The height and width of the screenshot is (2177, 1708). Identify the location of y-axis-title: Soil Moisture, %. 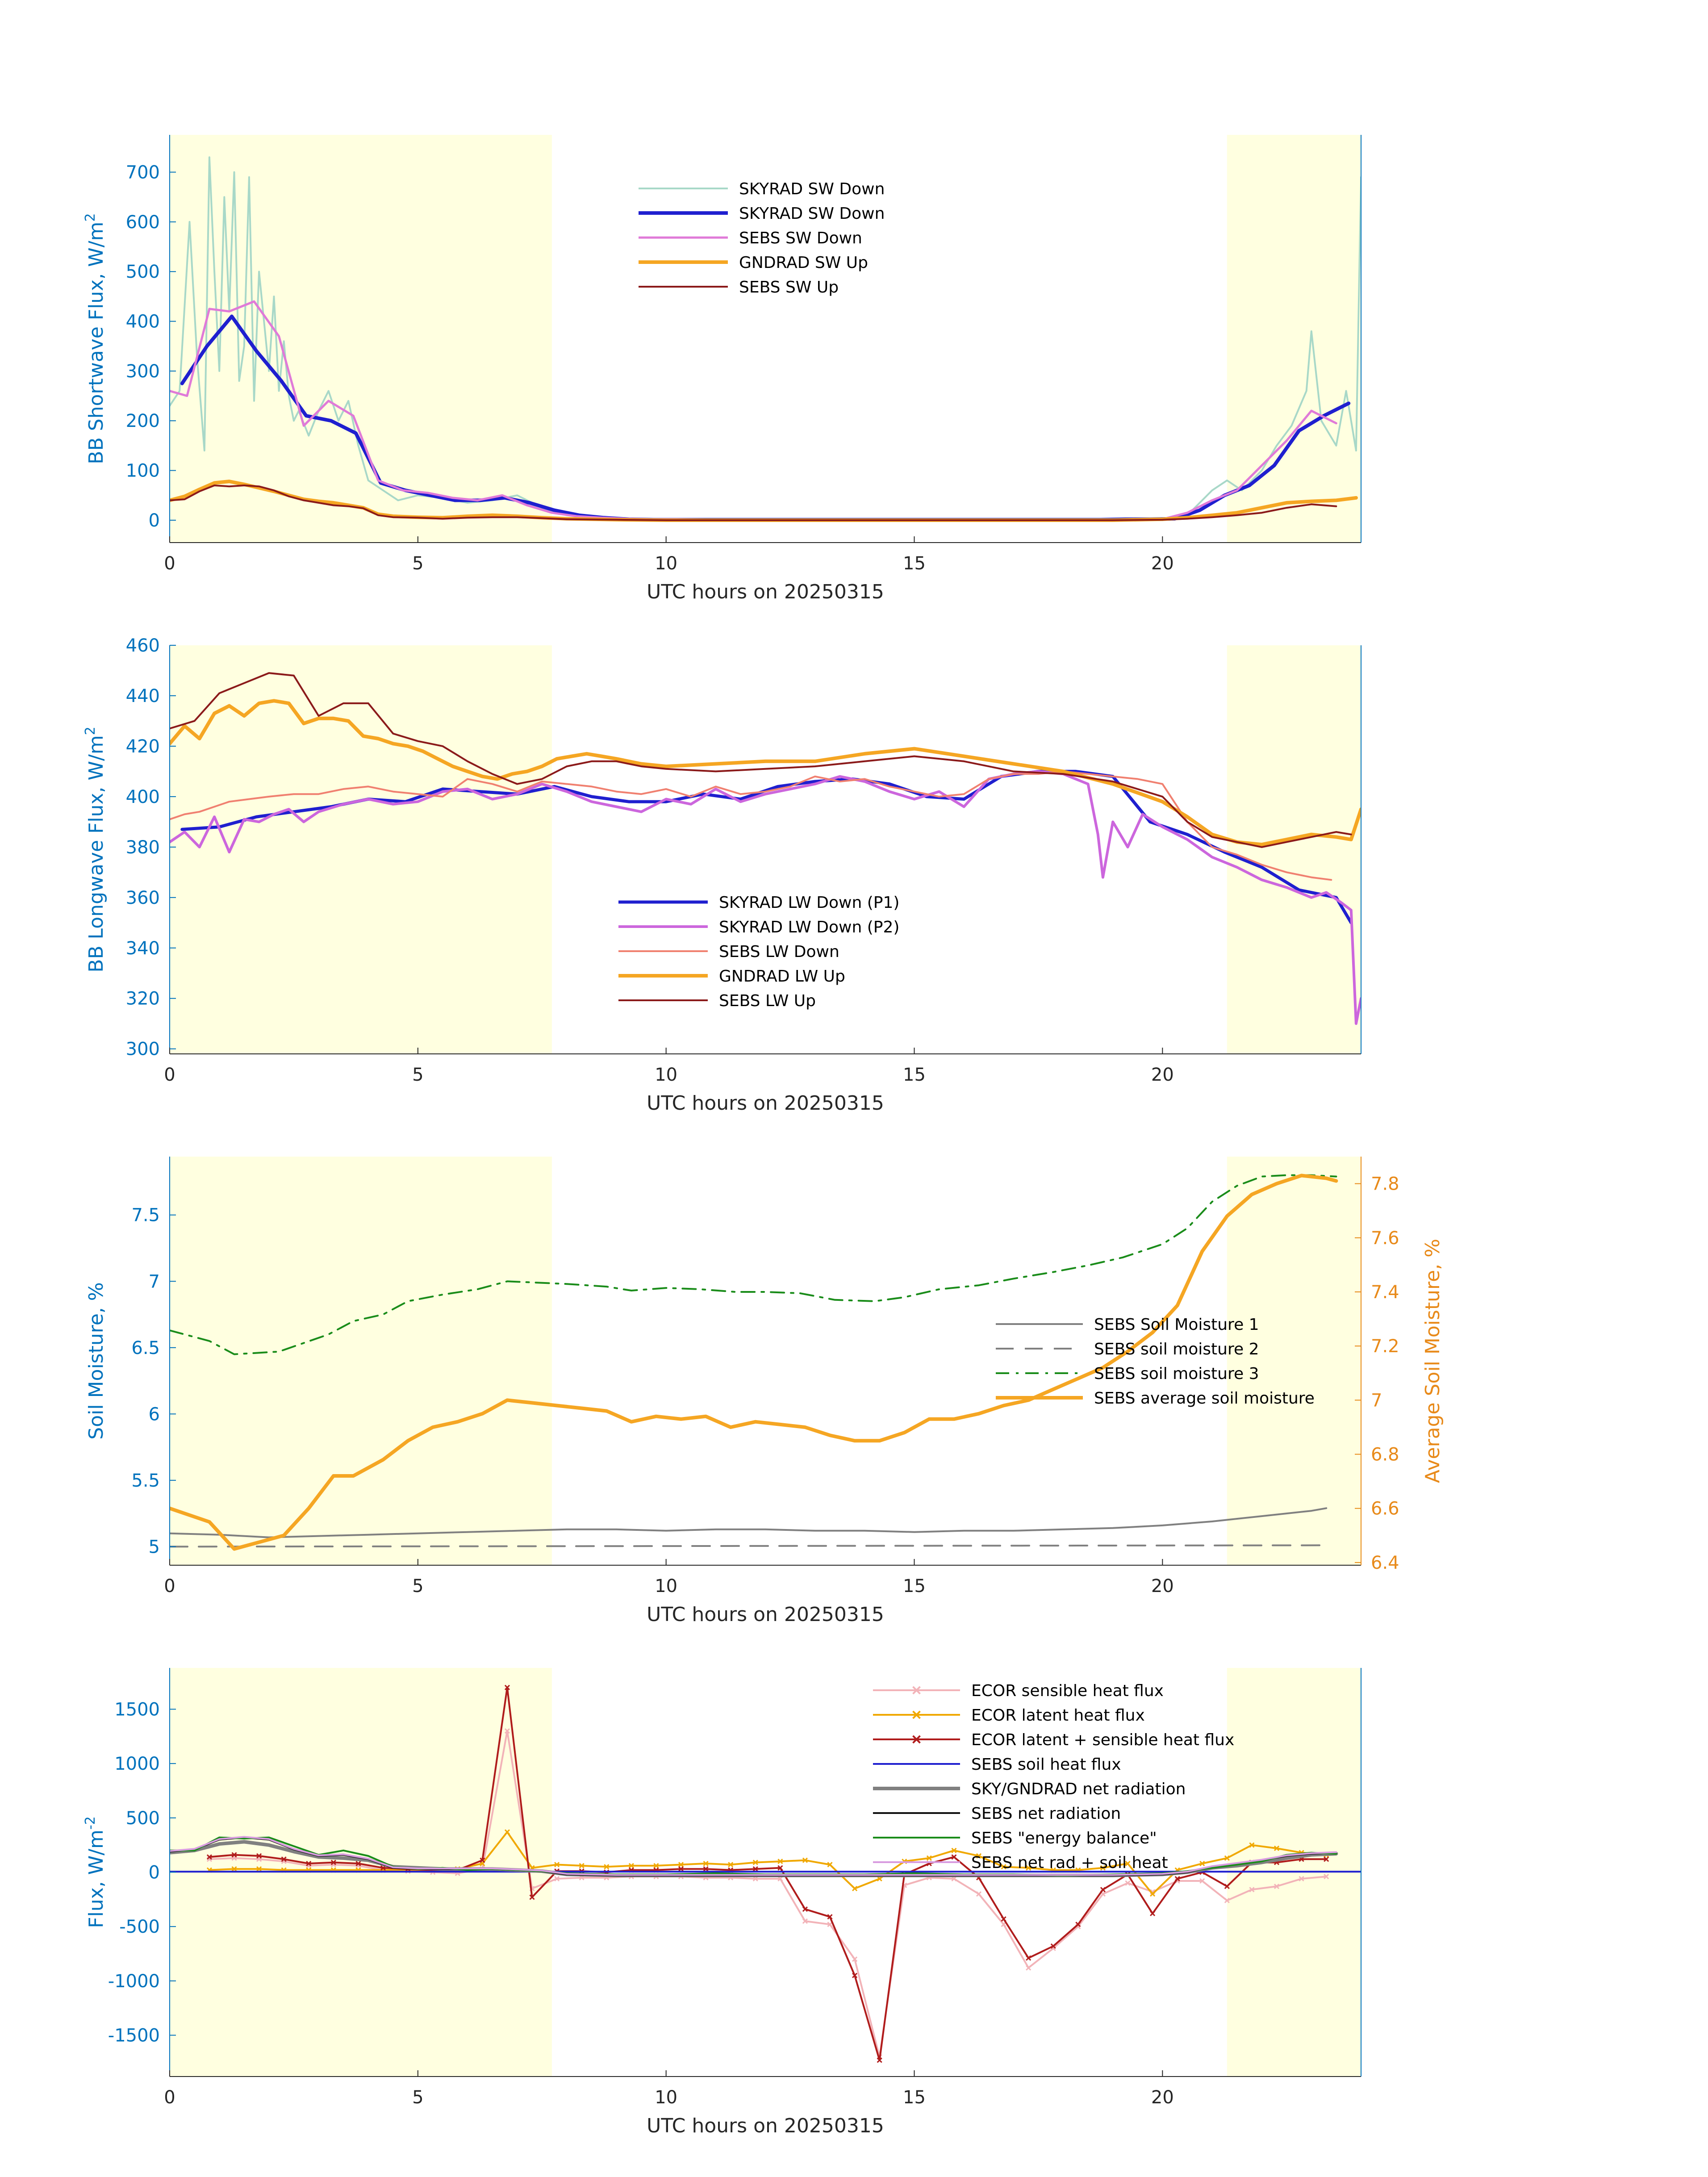
(96, 1360).